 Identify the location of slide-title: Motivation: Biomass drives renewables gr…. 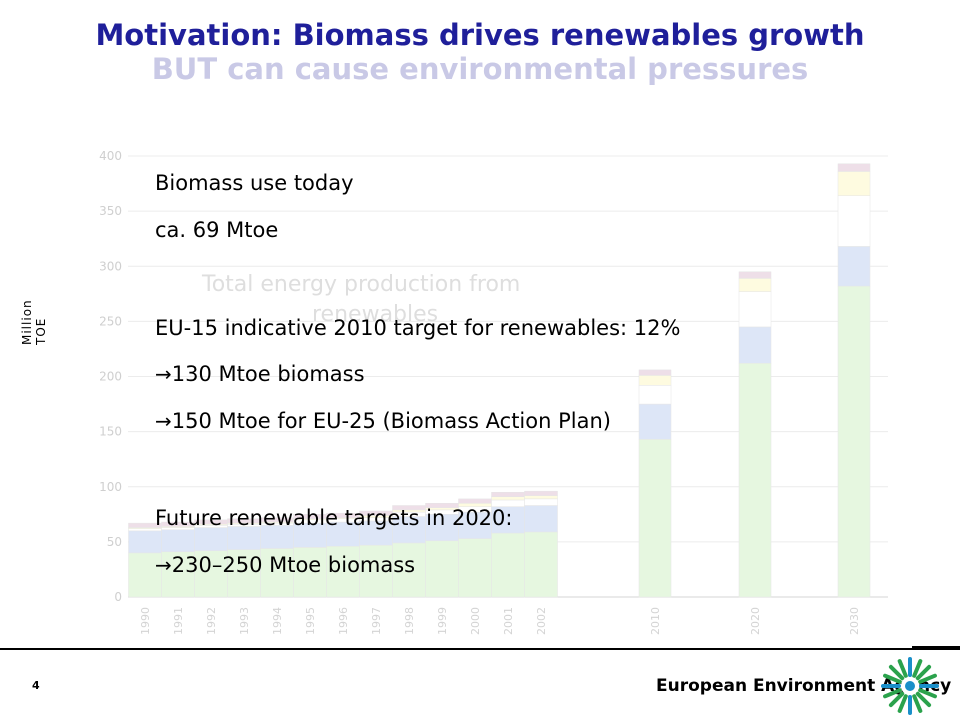
(480, 52).